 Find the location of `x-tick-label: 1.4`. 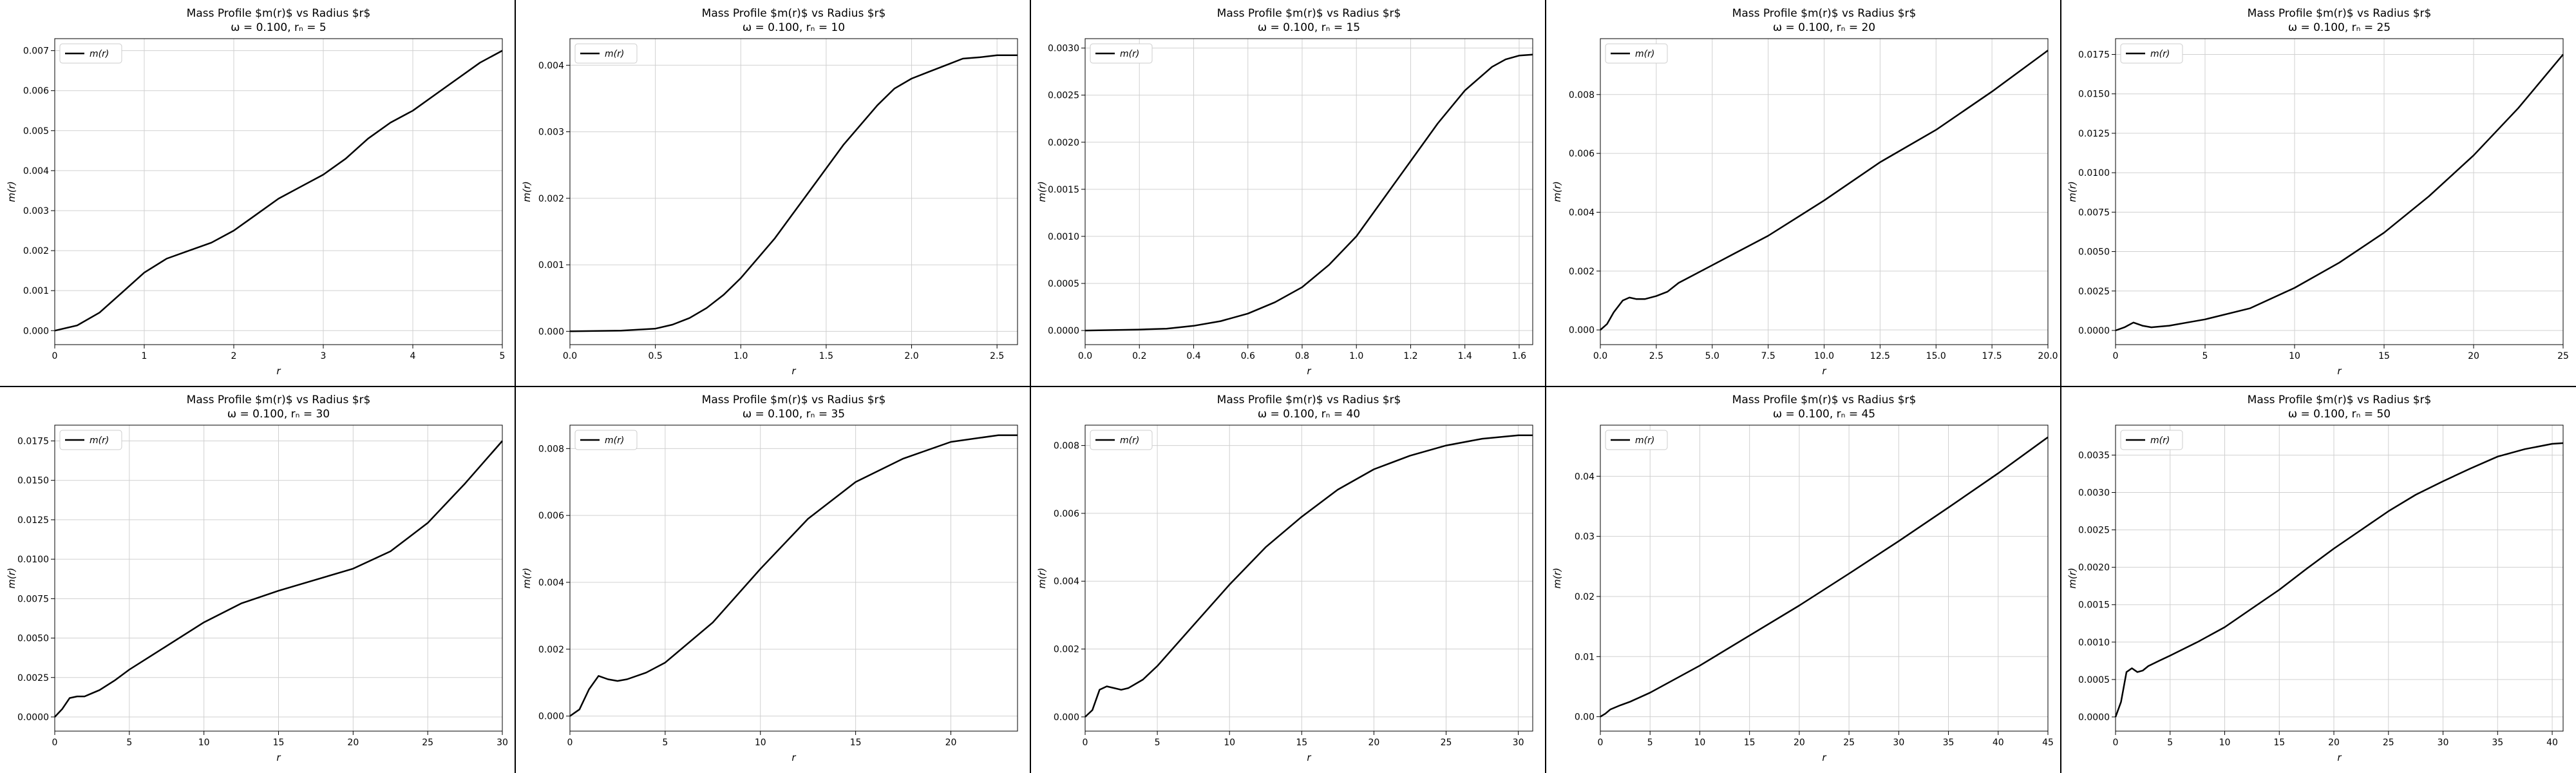

x-tick-label: 1.4 is located at coordinates (1465, 356).